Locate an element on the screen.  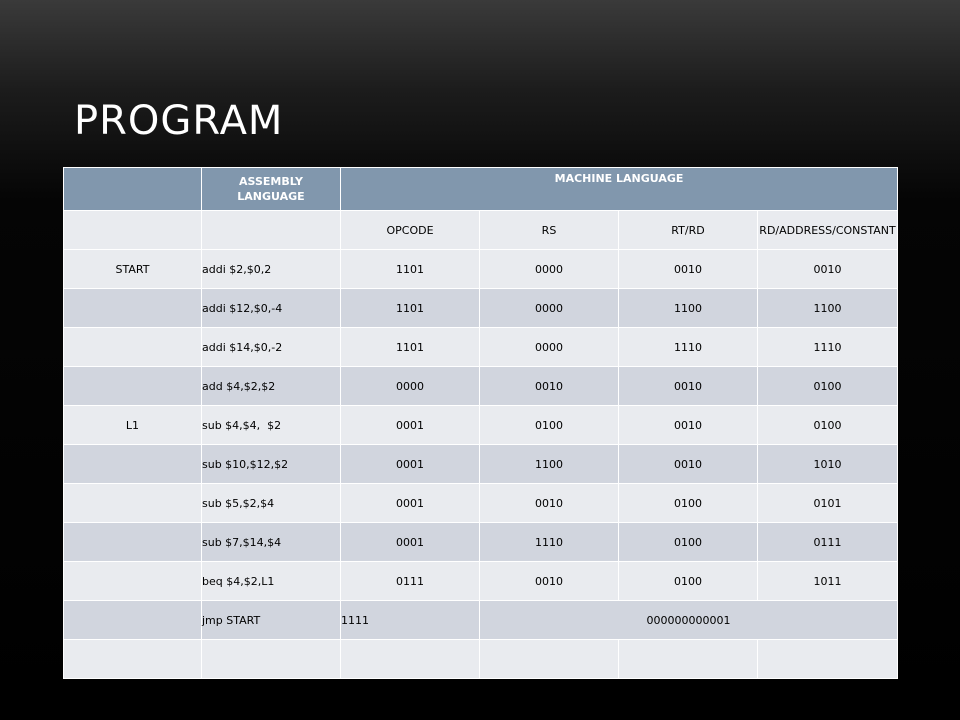
slide-title: PROGRAM is located at coordinates (179, 121).